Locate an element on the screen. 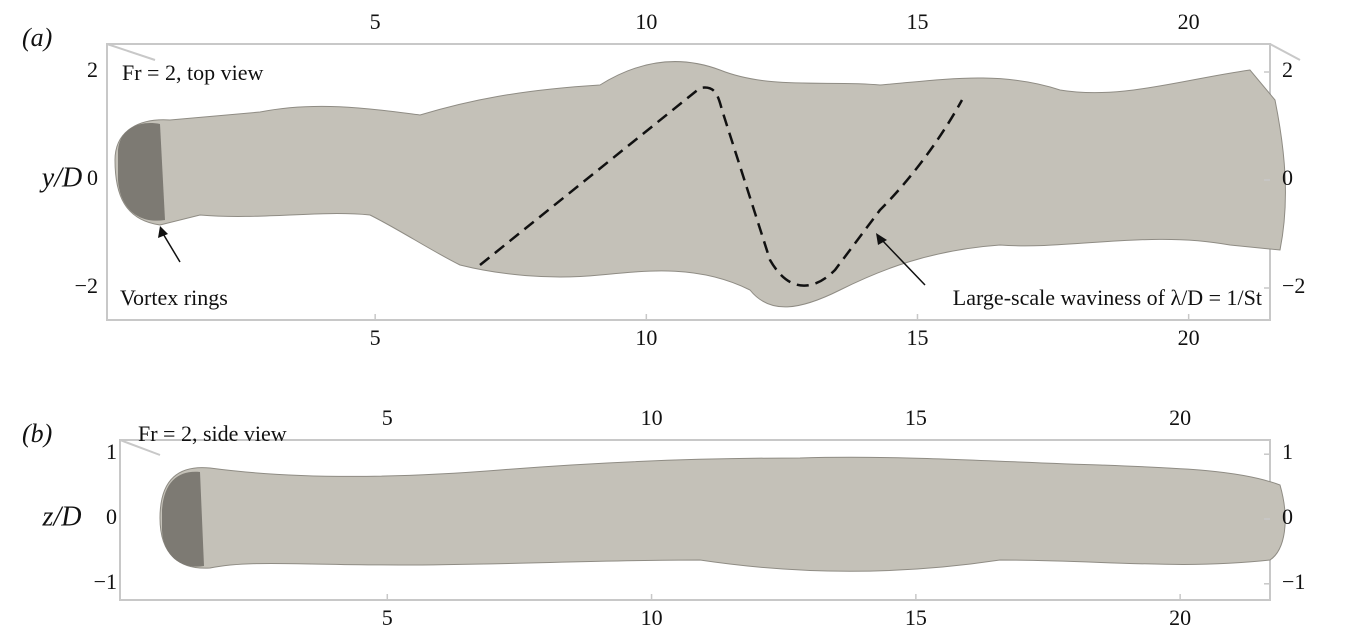 This screenshot has height=631, width=1371. waviness-curve is located at coordinates (721, 186).